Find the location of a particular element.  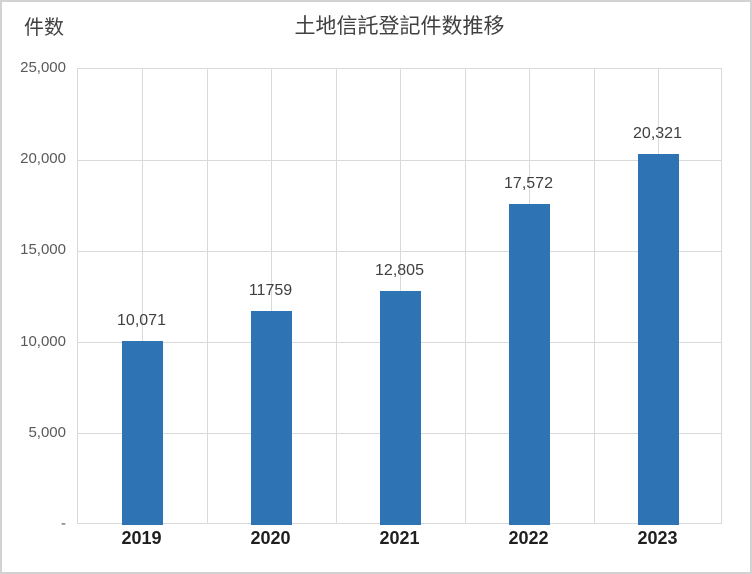

y-tick-label-10000: 10,000 is located at coordinates (43, 341).